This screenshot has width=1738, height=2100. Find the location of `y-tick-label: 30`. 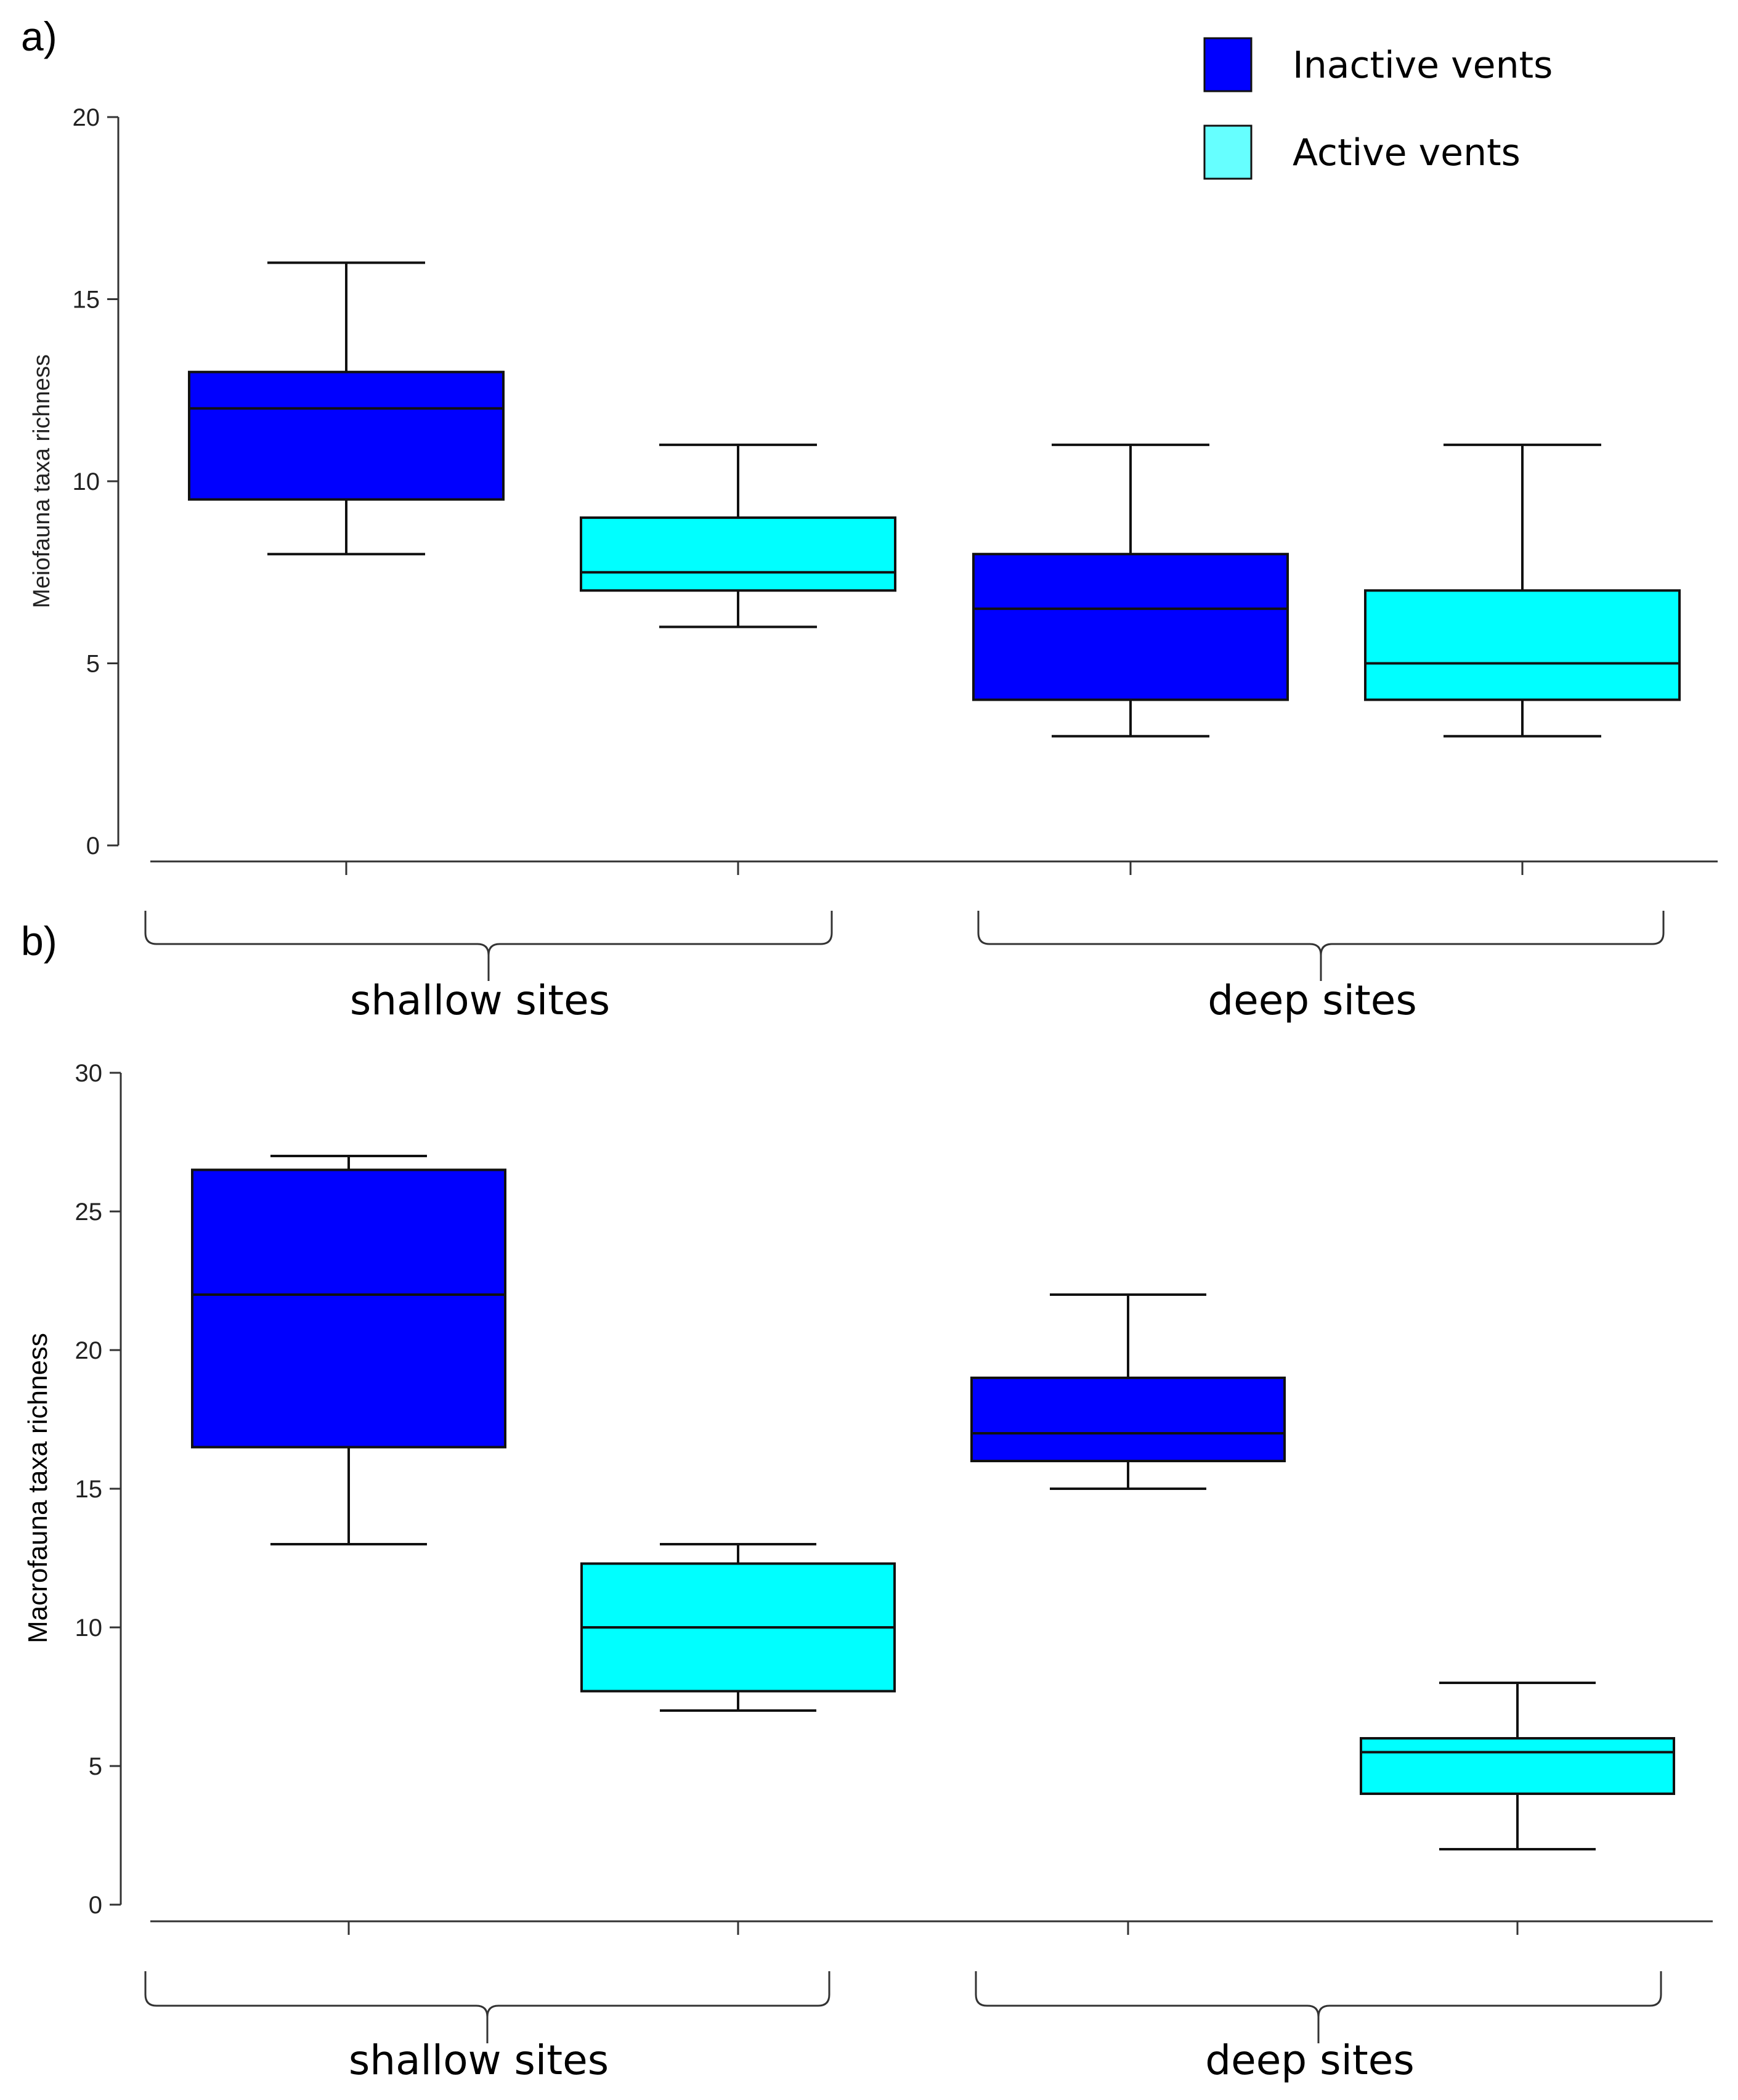

y-tick-label: 30 is located at coordinates (89, 1073).